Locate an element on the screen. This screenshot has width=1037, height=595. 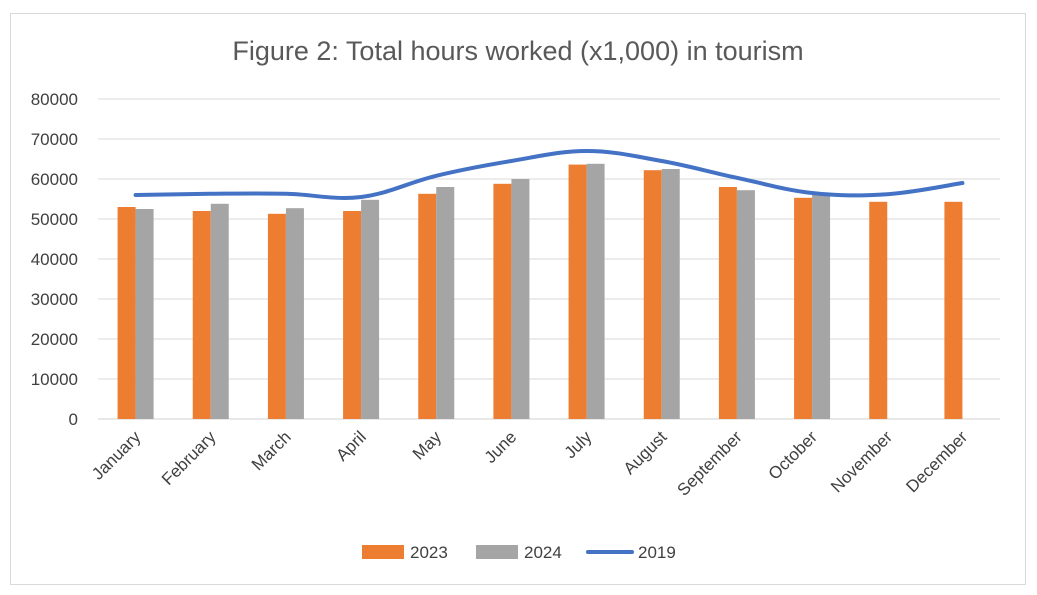
x-tick-label: June is located at coordinates (501, 447).